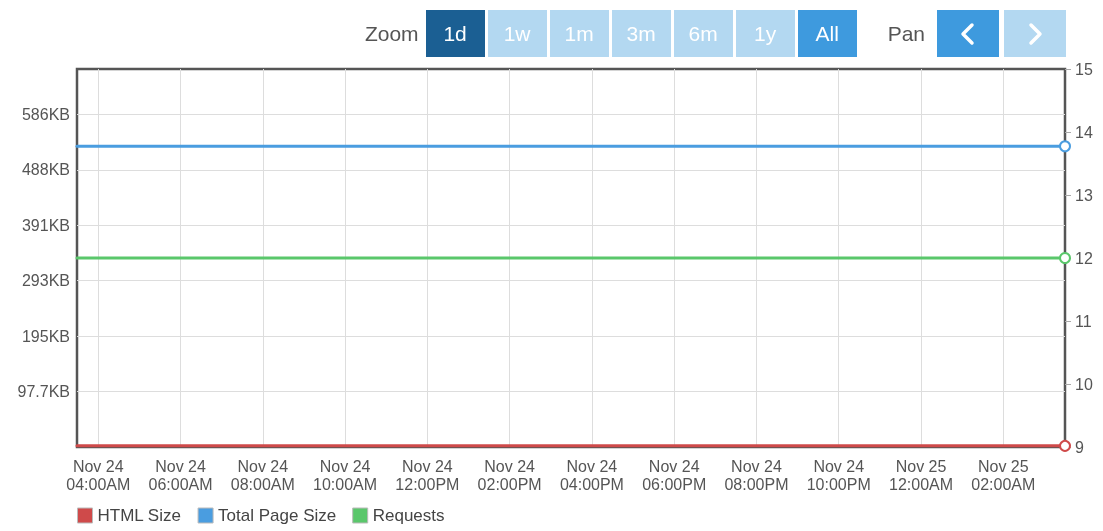  I want to click on legend-label: HTML Size, so click(139, 515).